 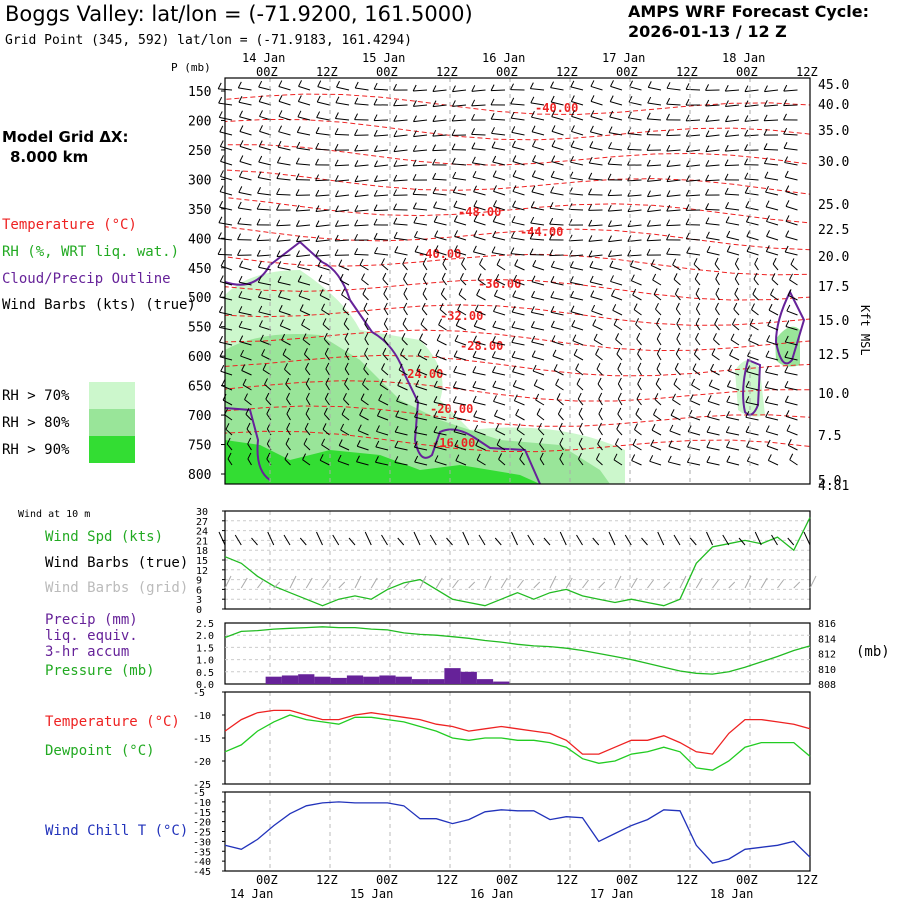 What do you see at coordinates (251, 893) in the screenshot?
I see `date-label-bottom: 14 Jan` at bounding box center [251, 893].